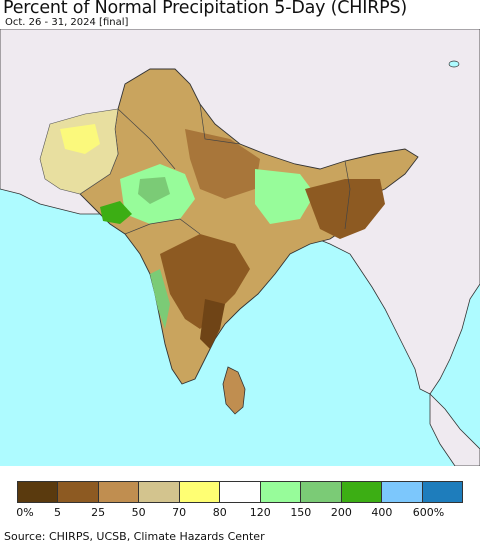  Describe the element at coordinates (345, 209) in the screenshot. I see `region-bengal-brown` at that location.